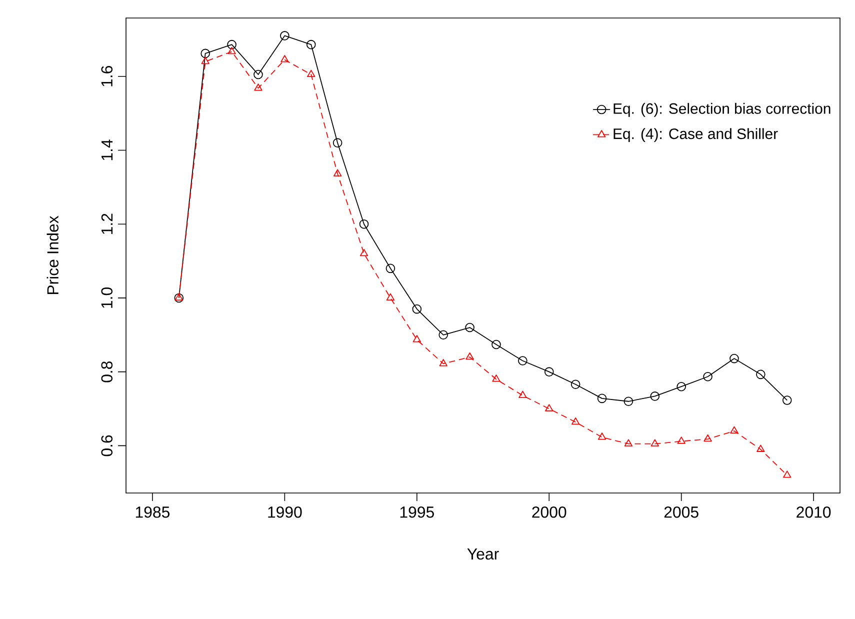 The image size is (855, 619). Describe the element at coordinates (813, 512) in the screenshot. I see `x-tick-label: 2010` at that location.